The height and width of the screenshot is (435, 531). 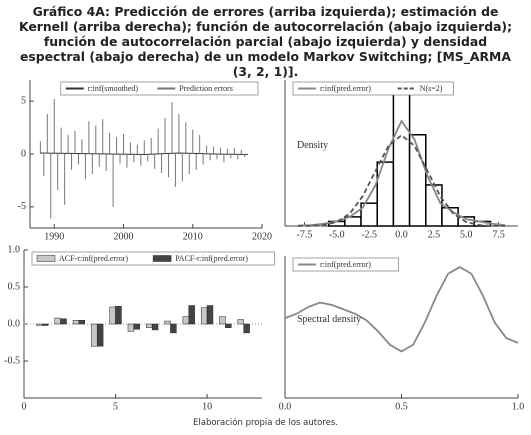 I want to click on x-tick-label: -7.5, so click(x=304, y=234).